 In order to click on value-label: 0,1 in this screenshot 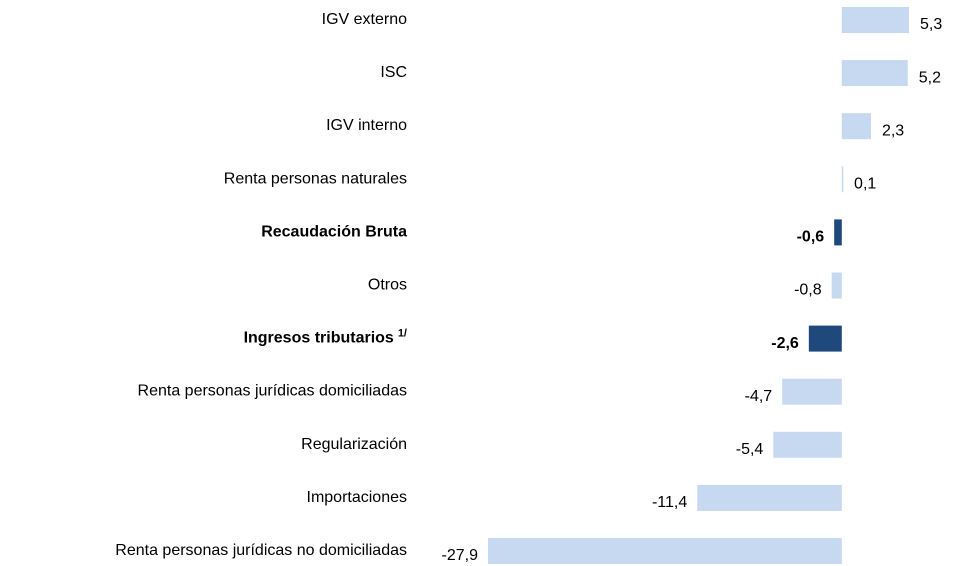, I will do `click(865, 184)`.